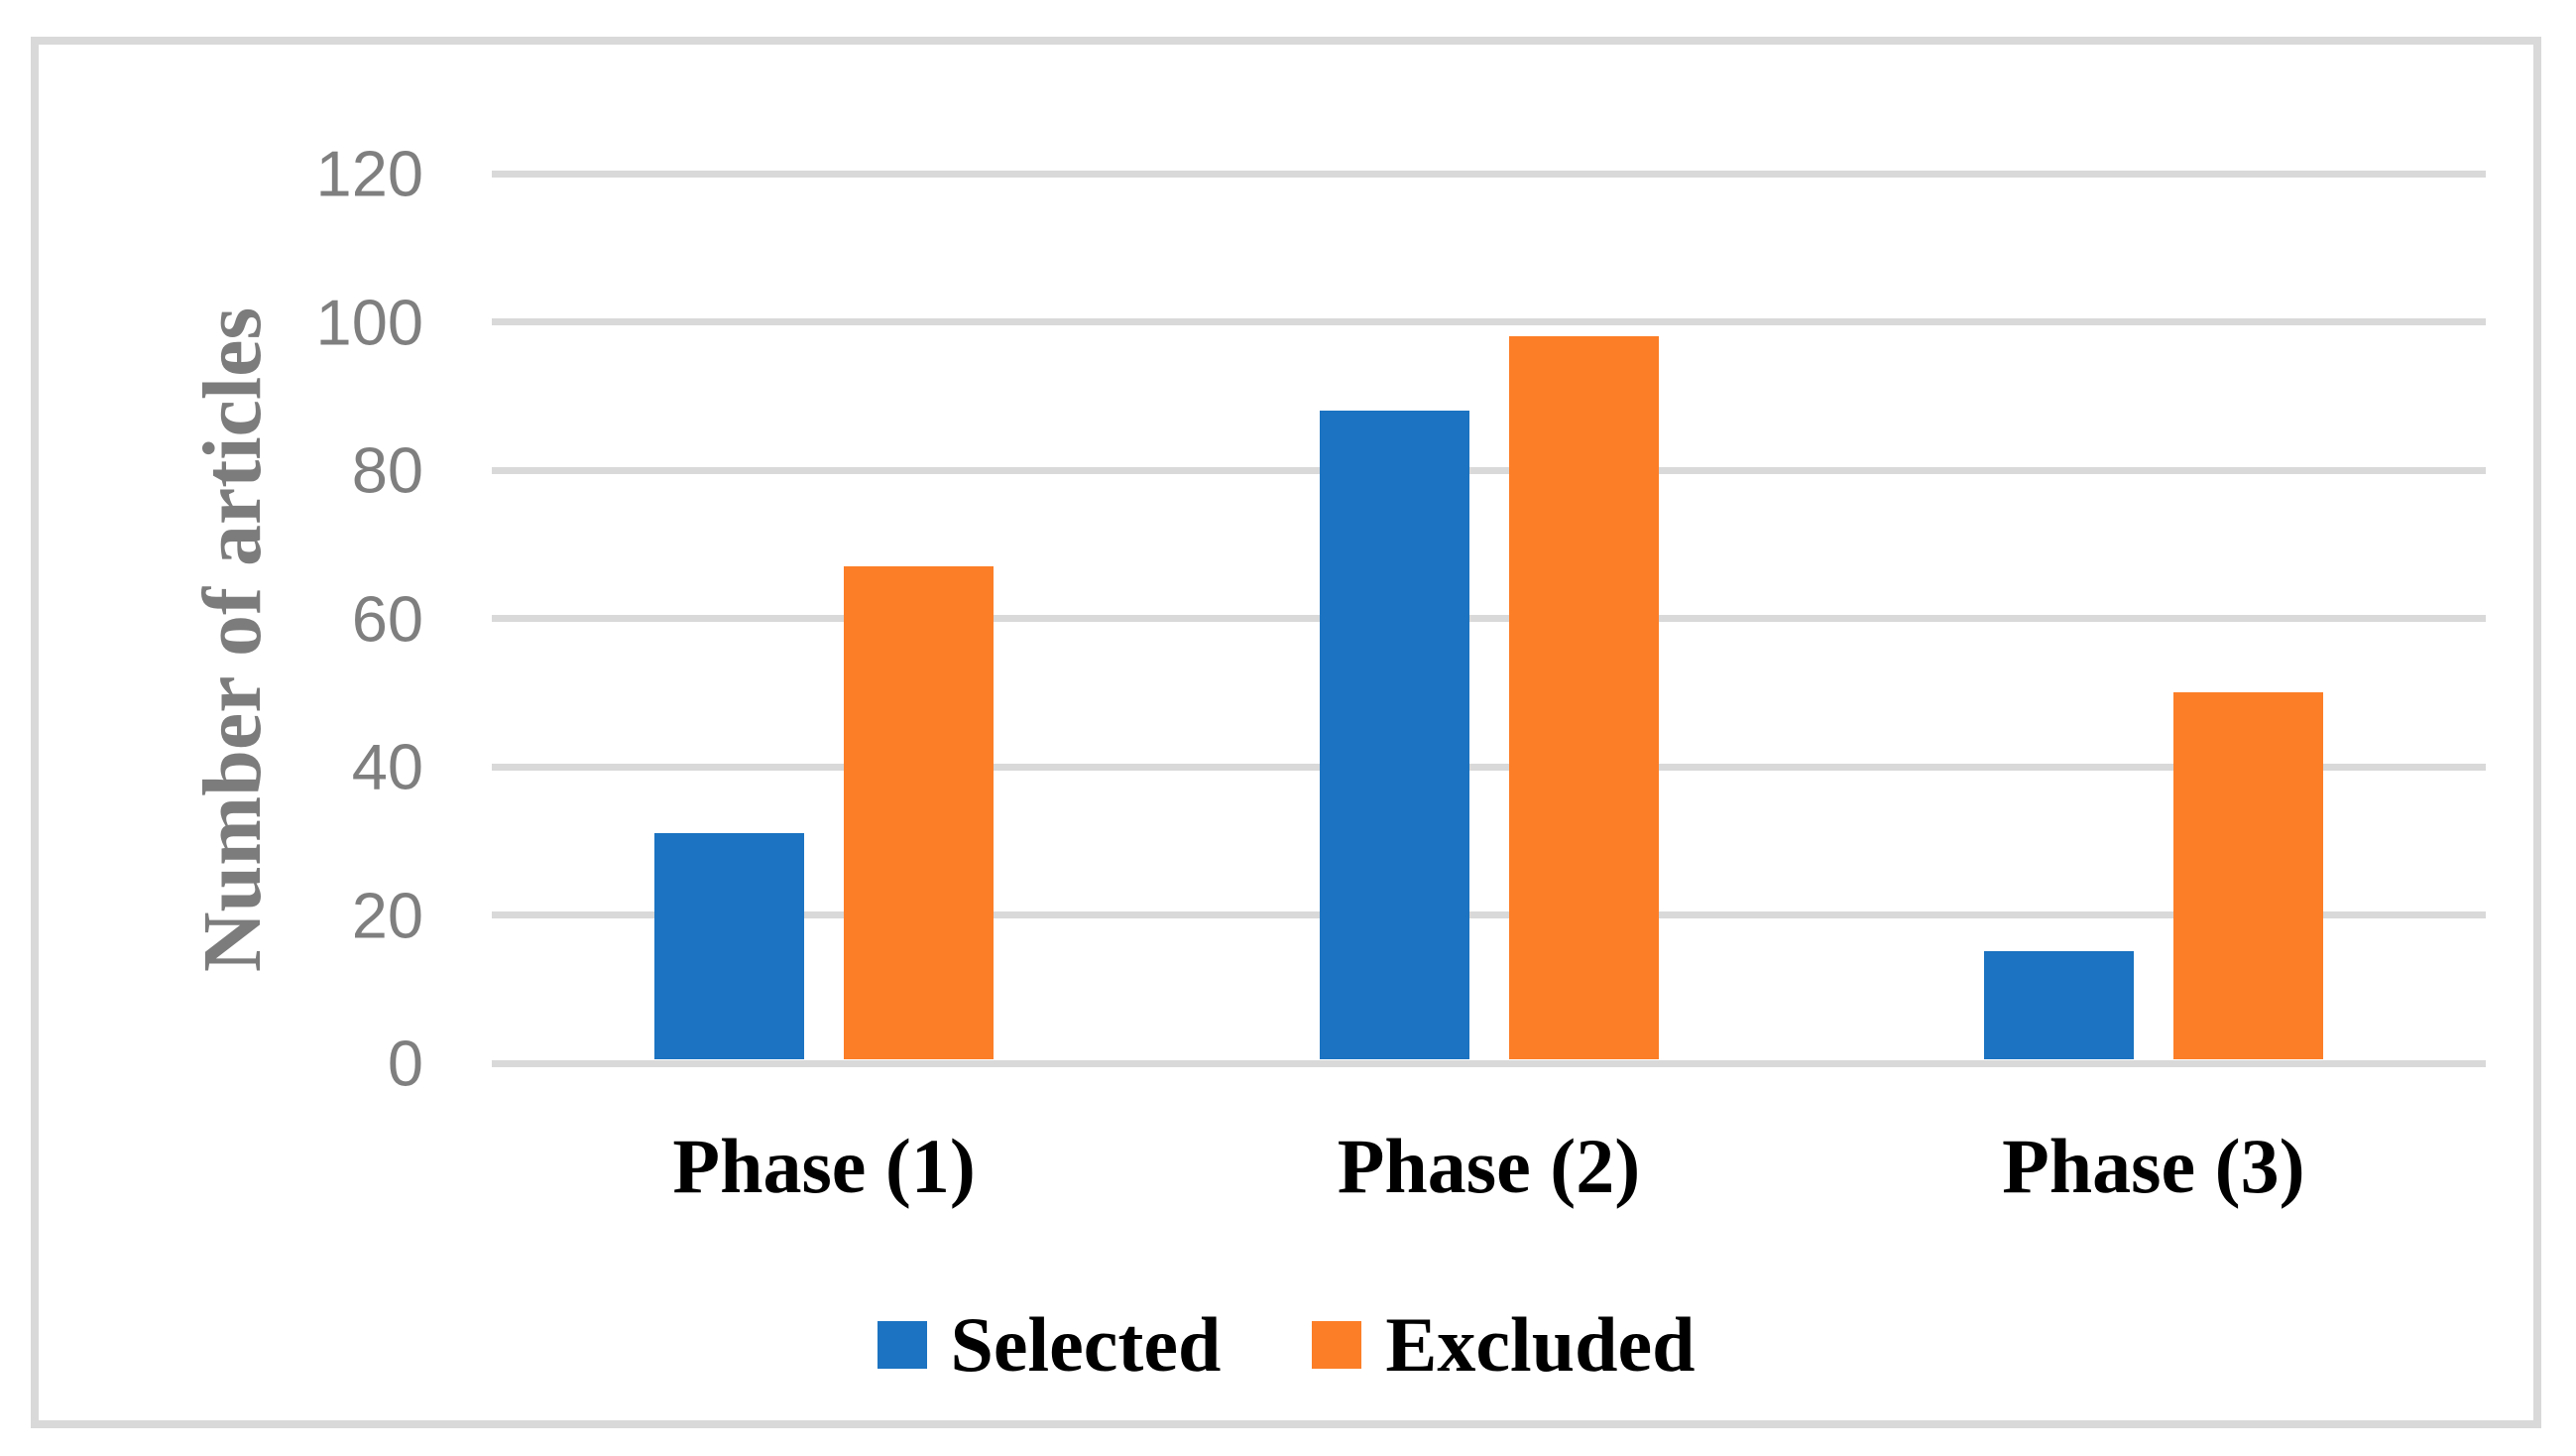  Describe the element at coordinates (387, 618) in the screenshot. I see `y-tick-label: 60` at that location.